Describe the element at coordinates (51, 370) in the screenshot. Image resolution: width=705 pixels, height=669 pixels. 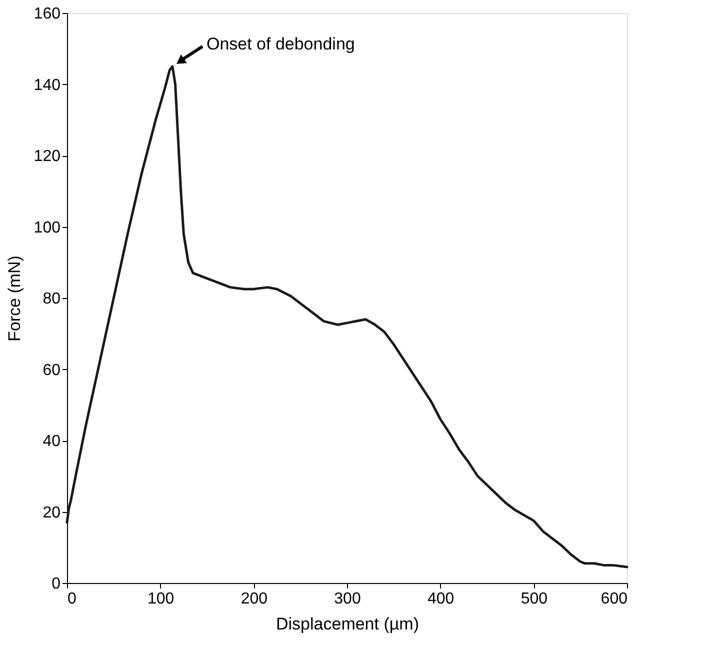
I see `y-tick-label: 60` at that location.